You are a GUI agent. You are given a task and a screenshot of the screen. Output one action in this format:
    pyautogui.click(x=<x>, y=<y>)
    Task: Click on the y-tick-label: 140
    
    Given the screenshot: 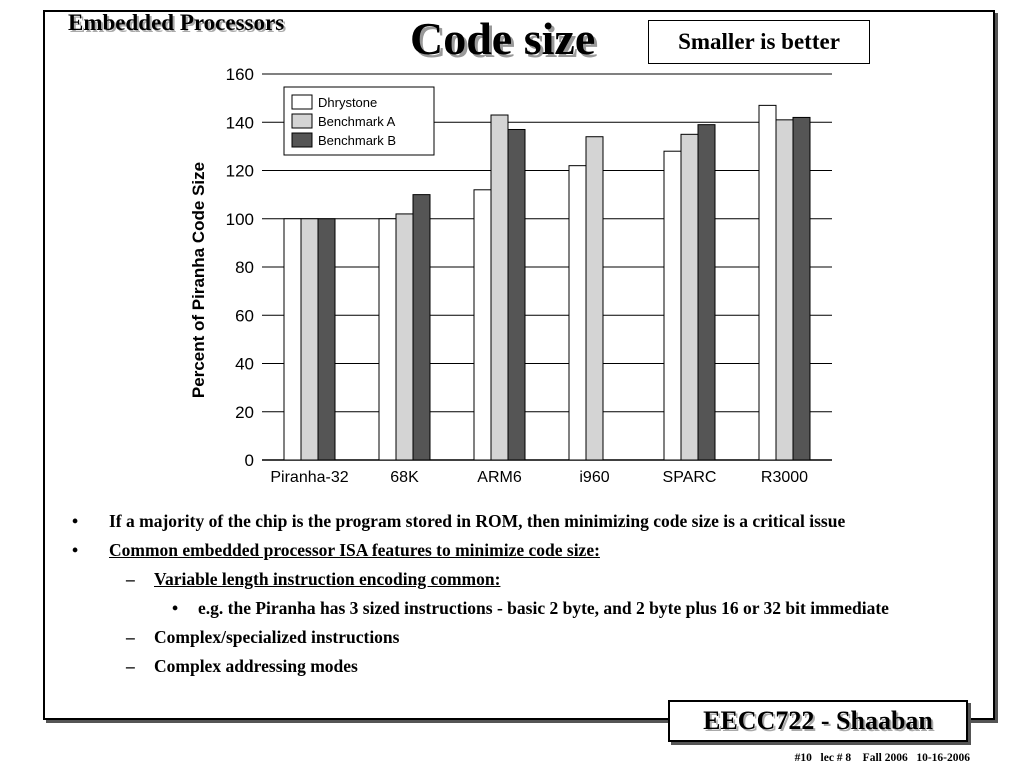 What is the action you would take?
    pyautogui.click(x=240, y=122)
    